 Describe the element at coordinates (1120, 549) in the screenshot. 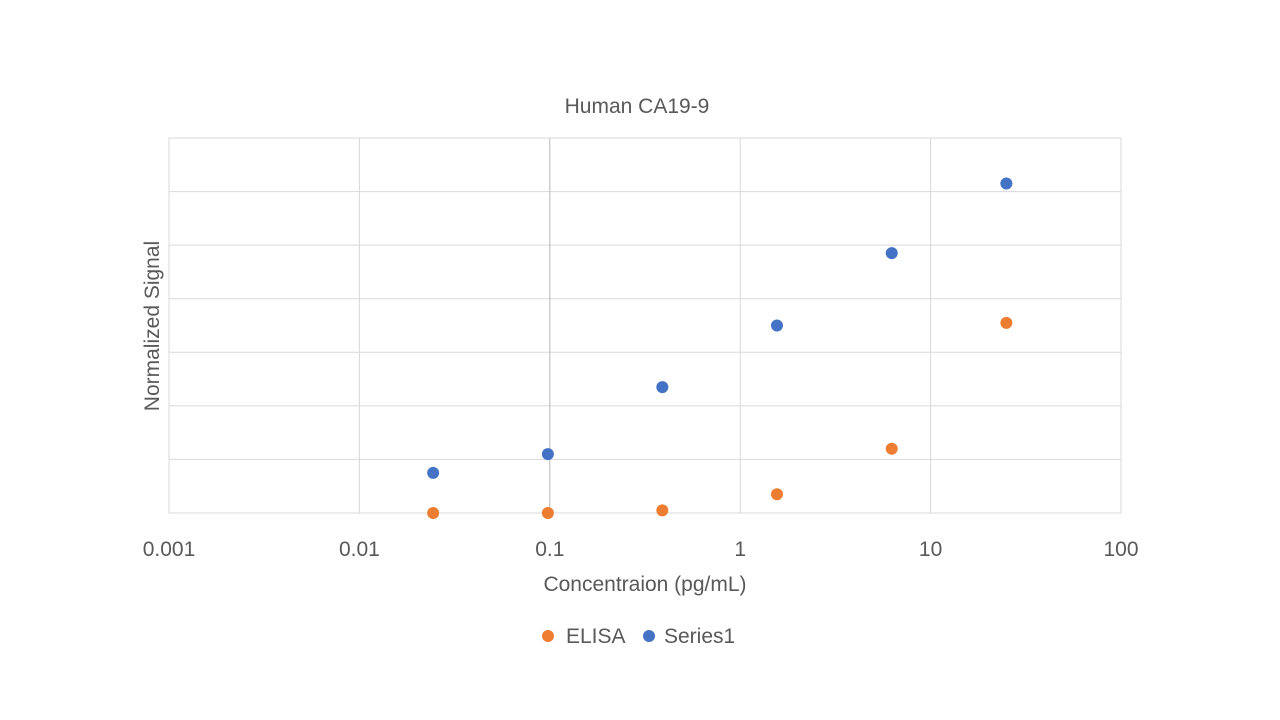

I see `x-tick-label: 100` at that location.